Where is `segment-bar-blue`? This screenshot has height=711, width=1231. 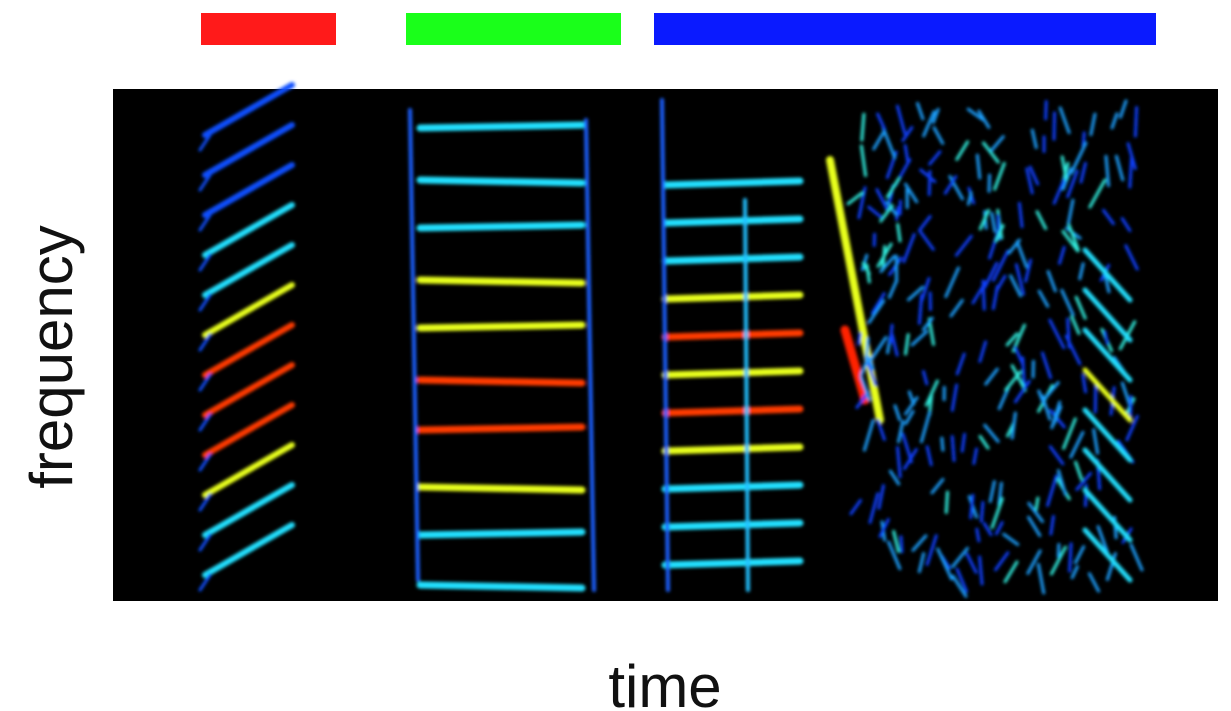 segment-bar-blue is located at coordinates (905, 29).